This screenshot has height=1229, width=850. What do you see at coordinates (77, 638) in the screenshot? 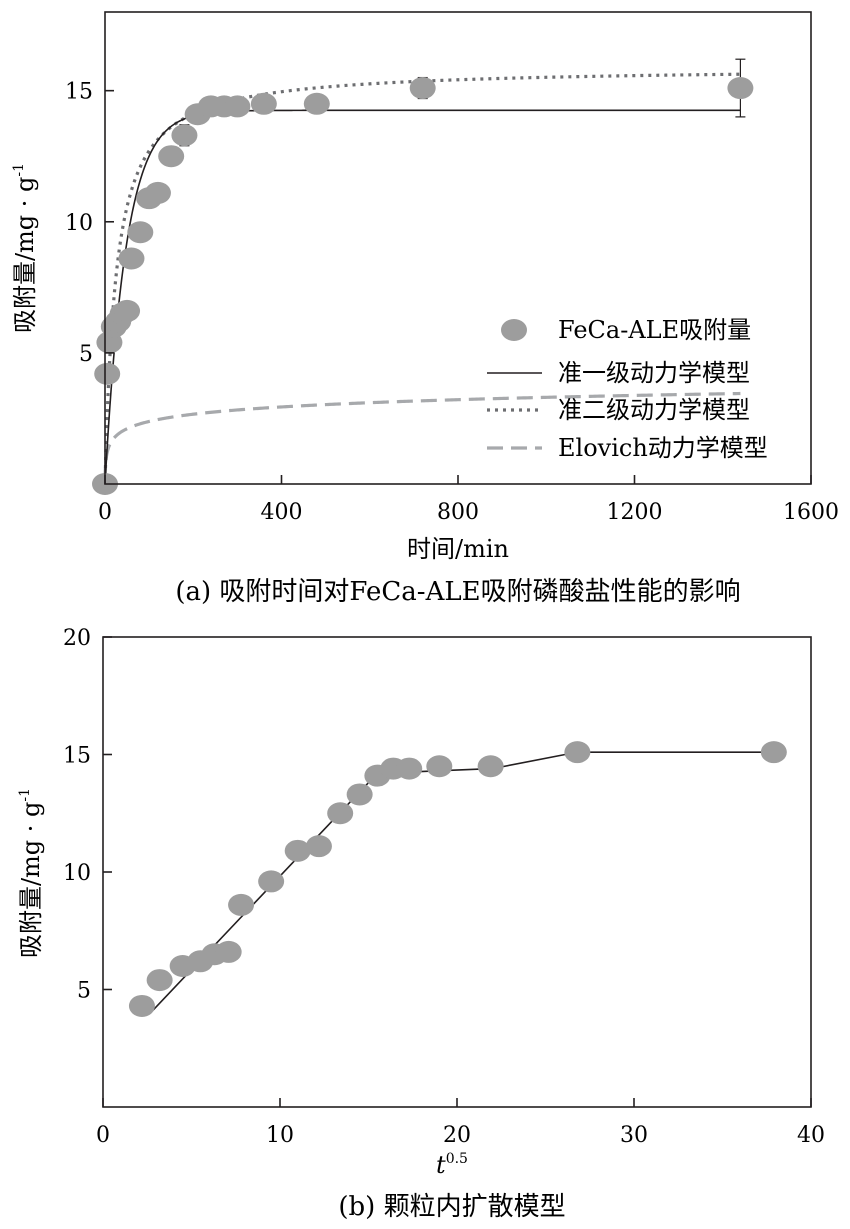
I see `chart-b-ytick-label: 20` at bounding box center [77, 638].